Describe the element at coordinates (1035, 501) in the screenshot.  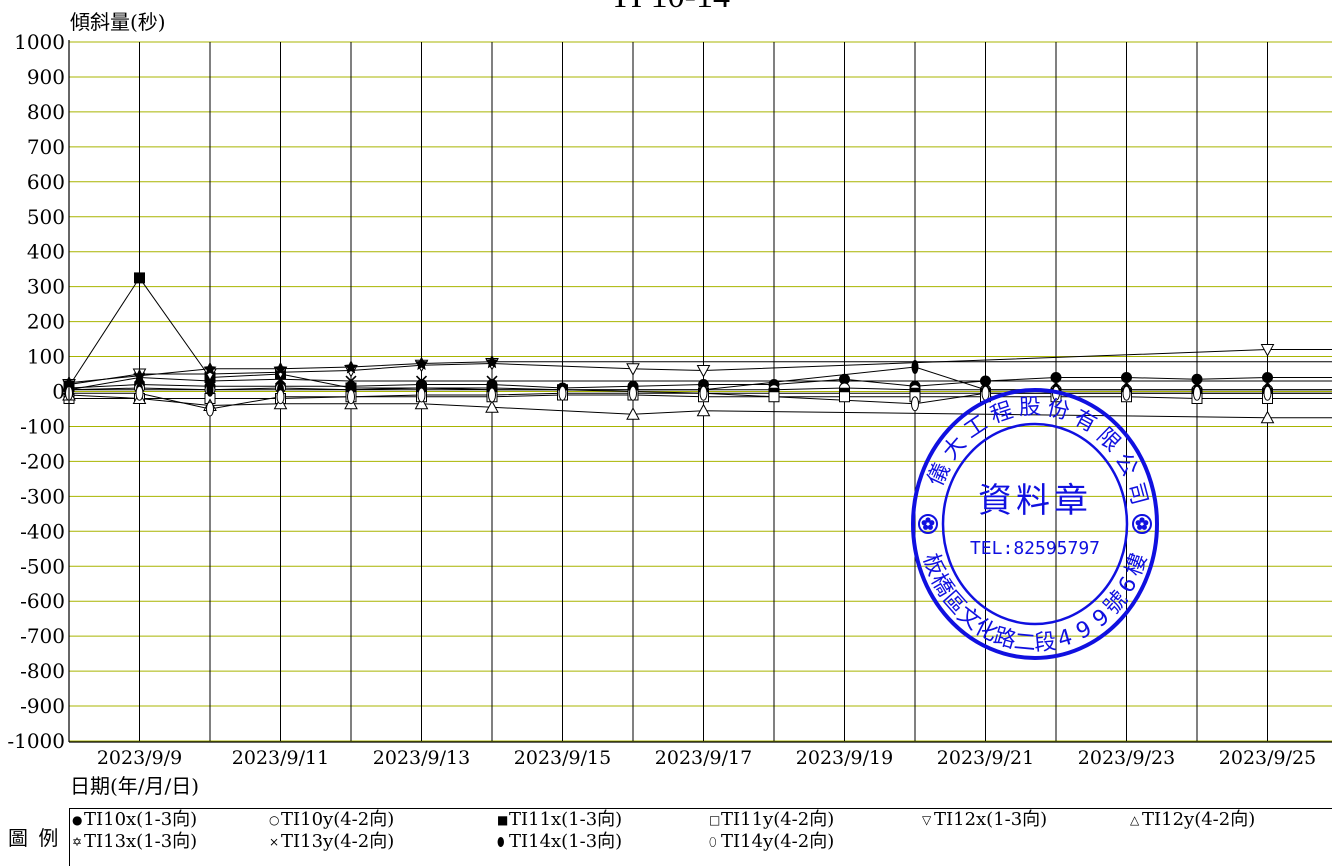
I see `stamp-center-title: 資料章` at that location.